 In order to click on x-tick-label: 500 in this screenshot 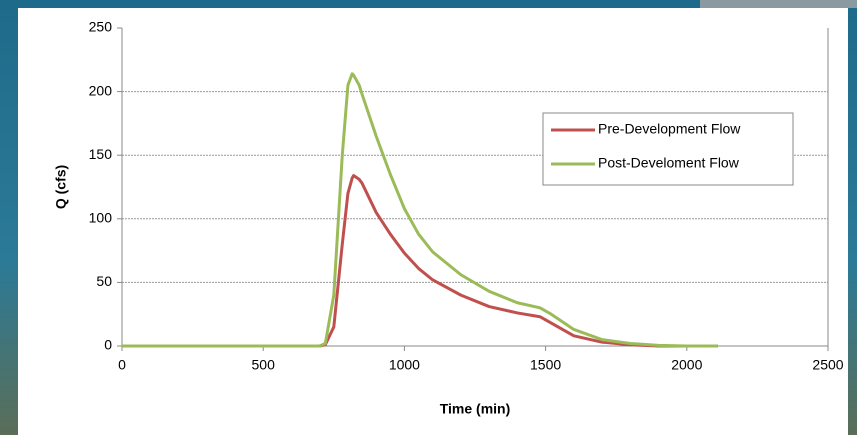, I will do `click(264, 365)`.